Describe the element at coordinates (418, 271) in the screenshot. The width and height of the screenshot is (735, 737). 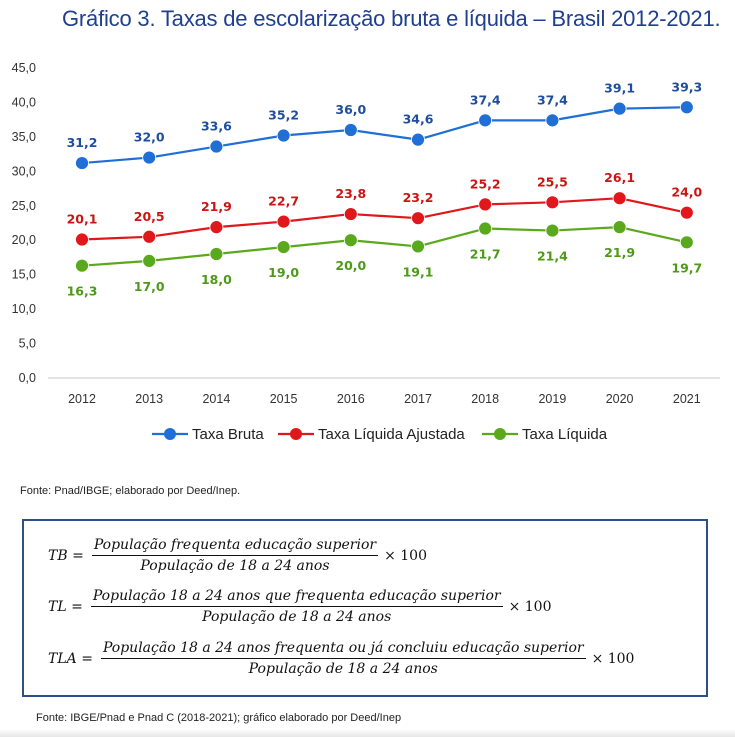
I see `data-label: 19,1` at that location.